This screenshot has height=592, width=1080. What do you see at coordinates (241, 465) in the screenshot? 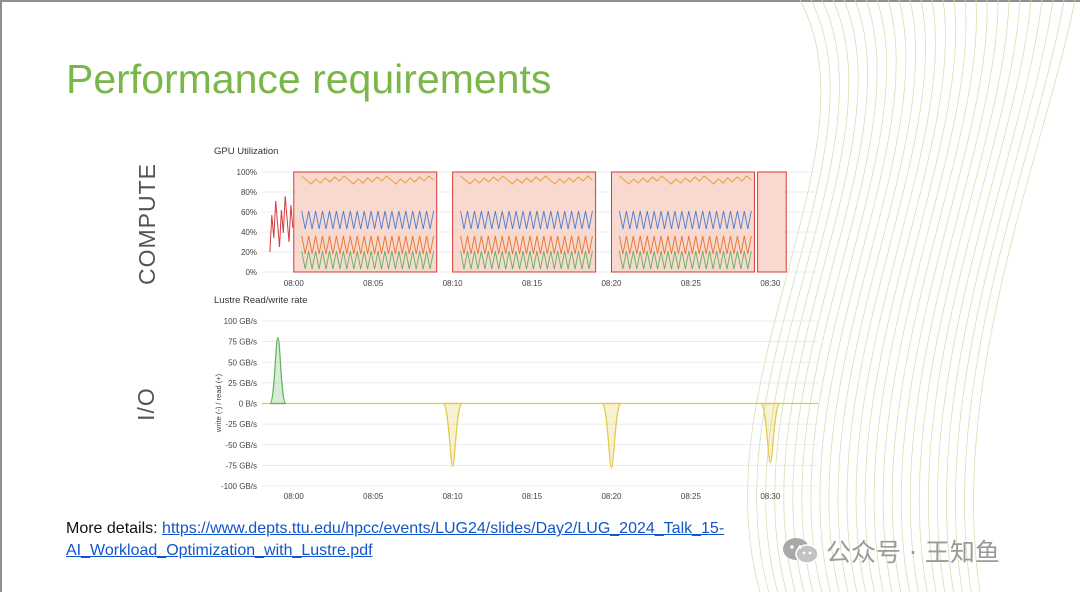
I see `io-y-tick: -75 GB/s` at bounding box center [241, 465].